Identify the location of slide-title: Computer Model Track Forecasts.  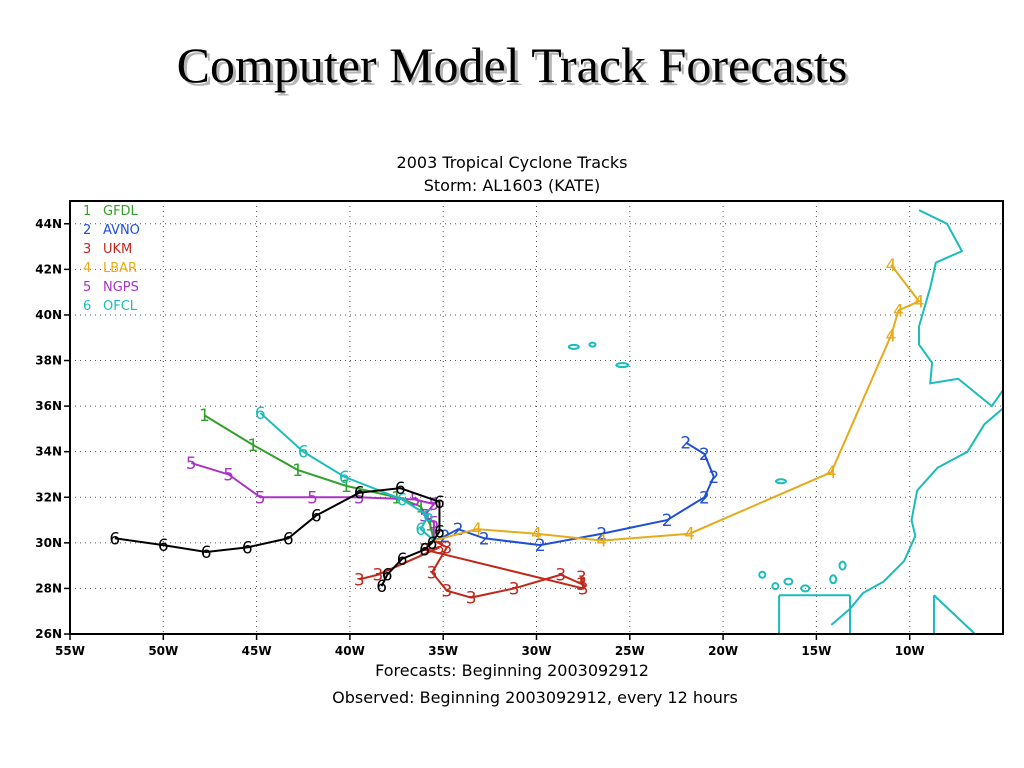
(512, 65).